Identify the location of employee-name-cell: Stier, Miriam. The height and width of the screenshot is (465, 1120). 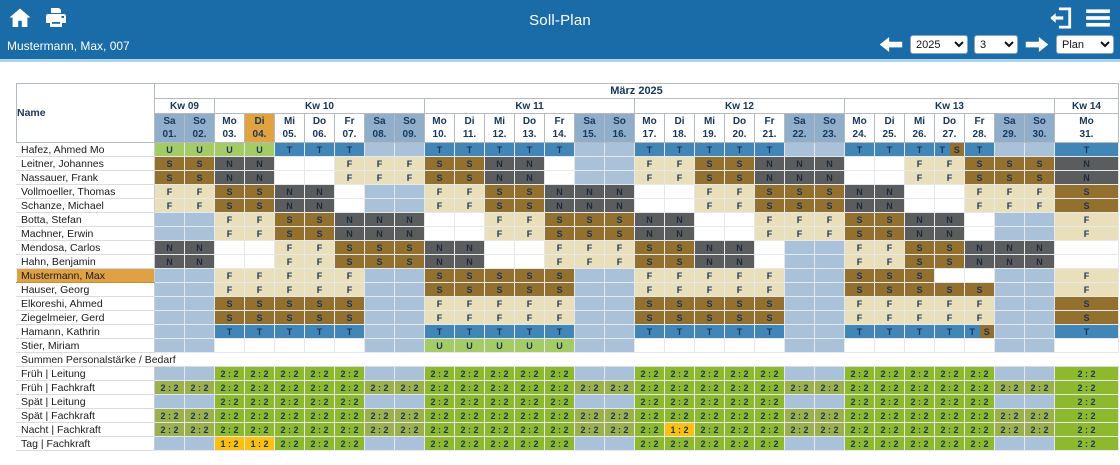
(85, 345).